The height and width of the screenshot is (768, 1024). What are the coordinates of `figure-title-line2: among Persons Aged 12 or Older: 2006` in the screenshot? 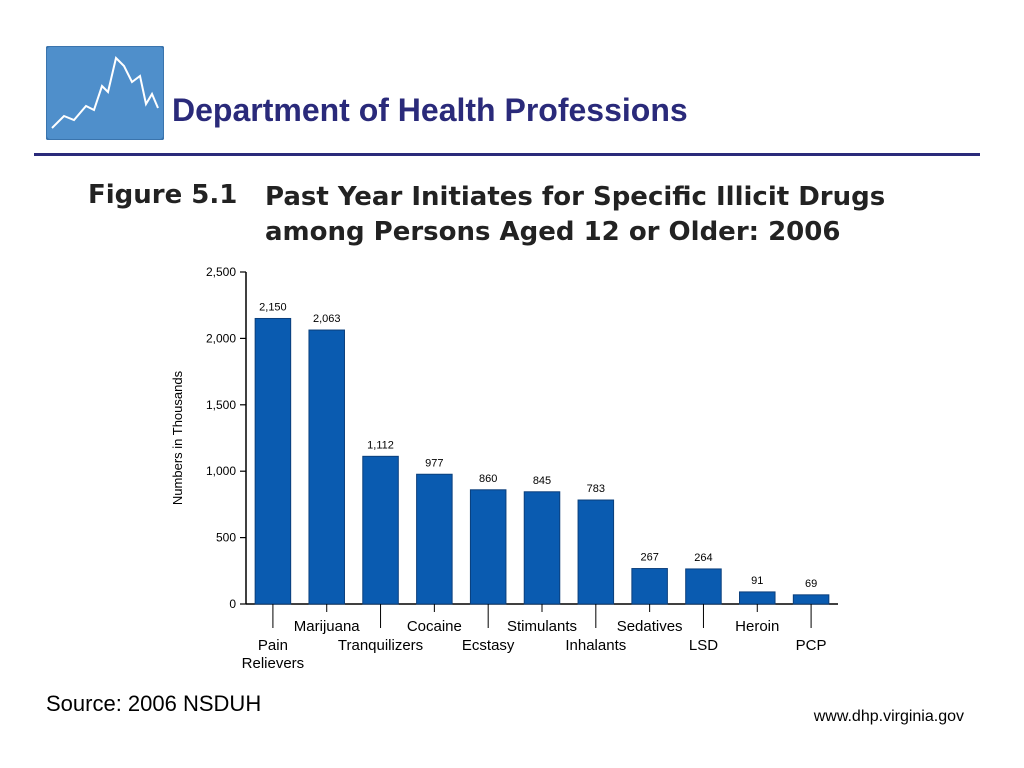 It's located at (553, 232).